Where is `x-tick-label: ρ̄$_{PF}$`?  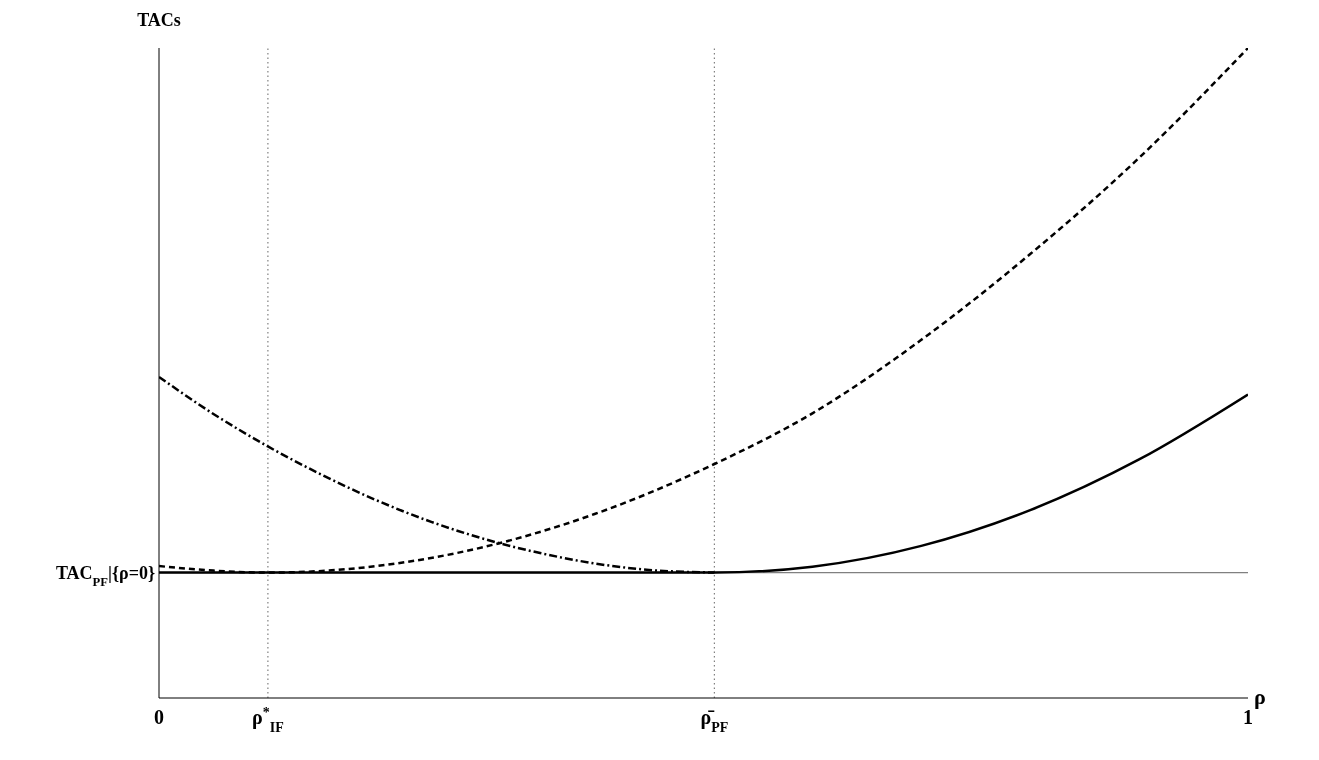 x-tick-label: ρ̄$_{PF}$ is located at coordinates (714, 720).